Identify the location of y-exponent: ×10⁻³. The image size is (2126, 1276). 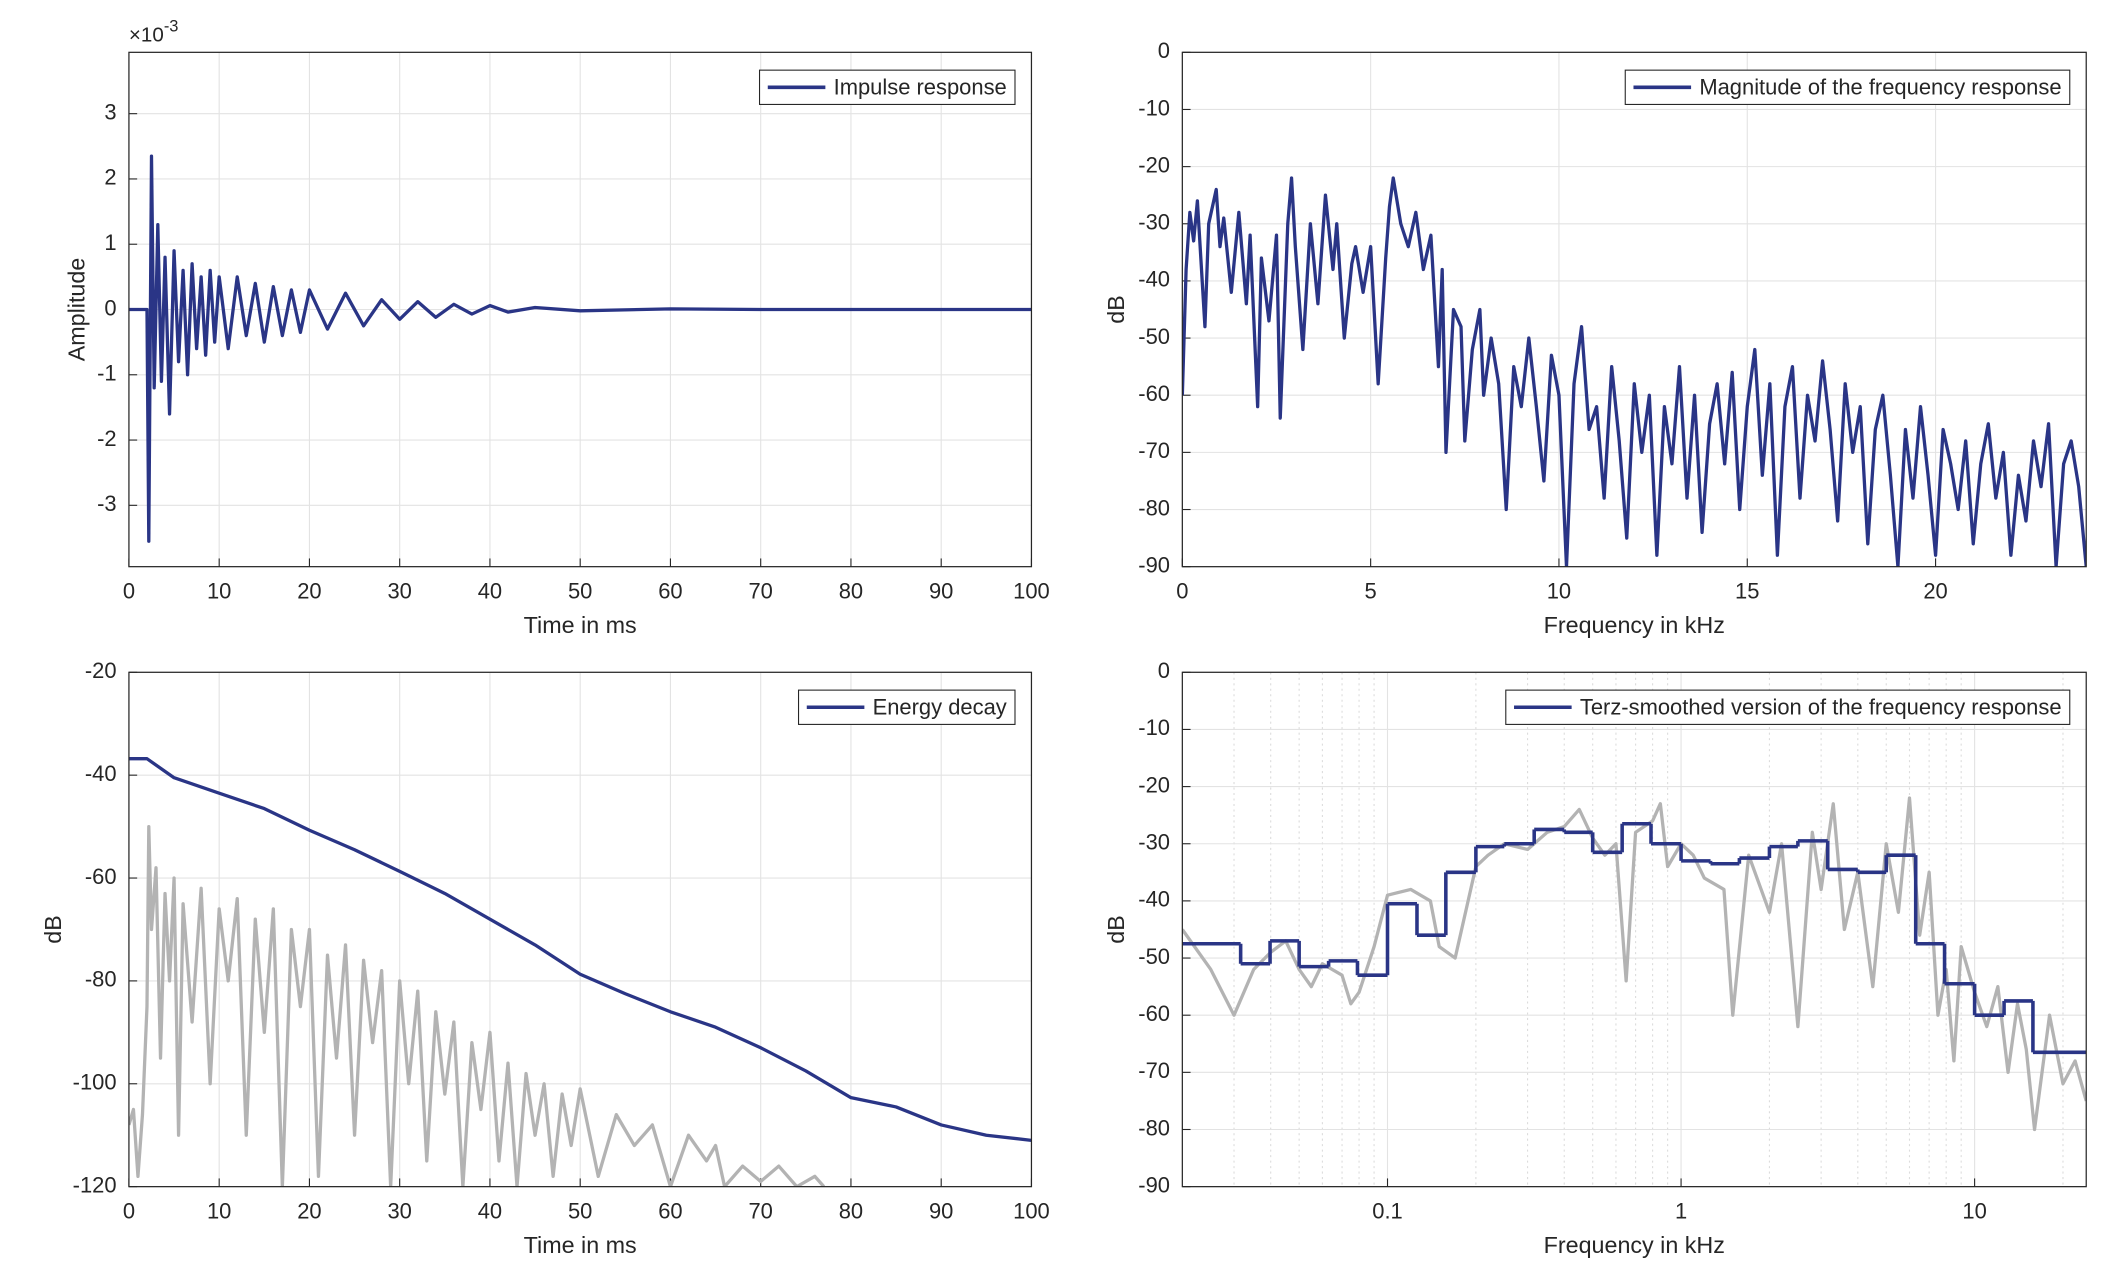
(154, 32).